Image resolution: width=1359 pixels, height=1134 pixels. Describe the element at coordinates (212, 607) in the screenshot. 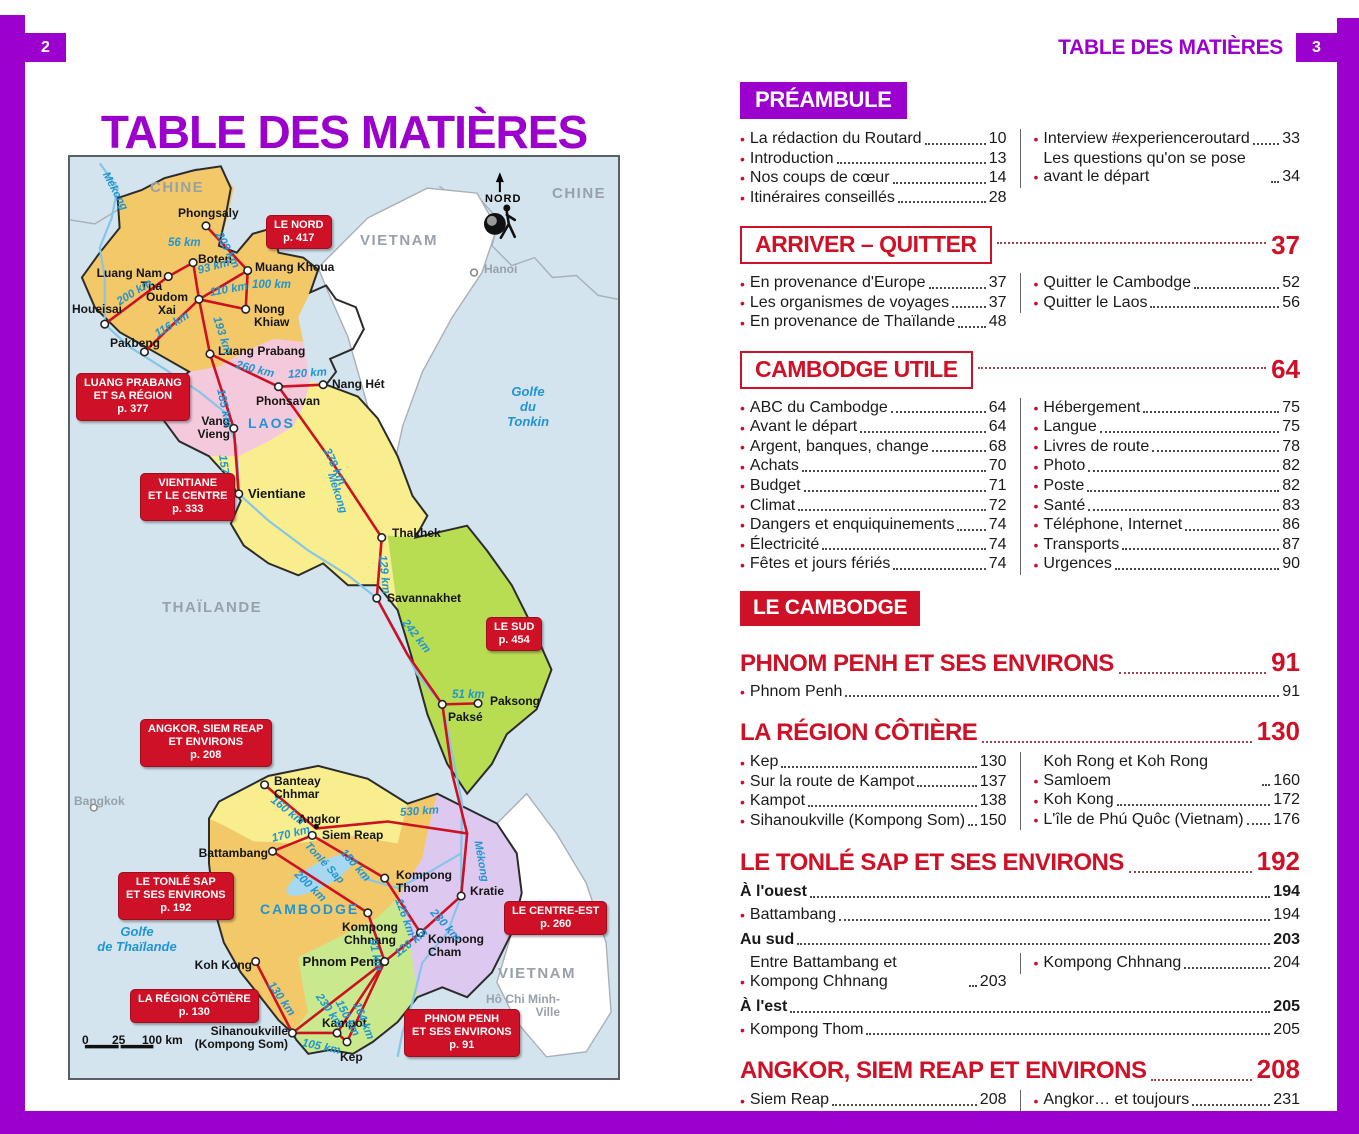

I see `region-label-thailande: THAÏLANDE` at that location.